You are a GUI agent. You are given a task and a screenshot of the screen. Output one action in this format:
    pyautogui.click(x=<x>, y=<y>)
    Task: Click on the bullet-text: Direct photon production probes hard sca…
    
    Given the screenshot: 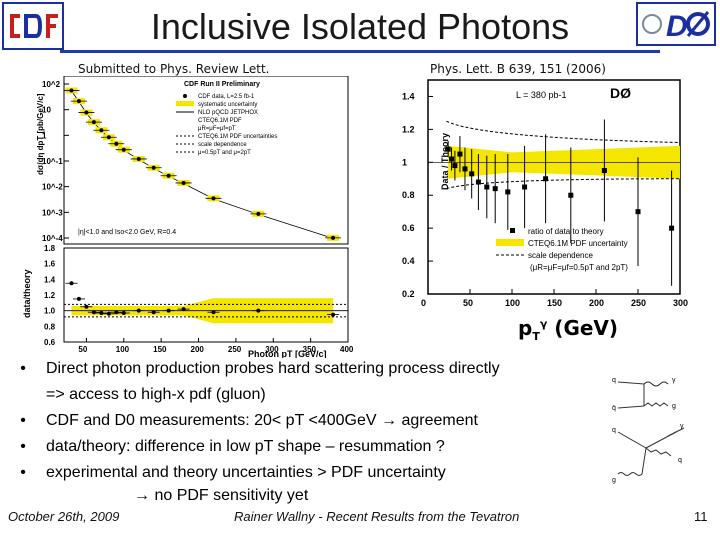 What is the action you would take?
    pyautogui.click(x=273, y=368)
    